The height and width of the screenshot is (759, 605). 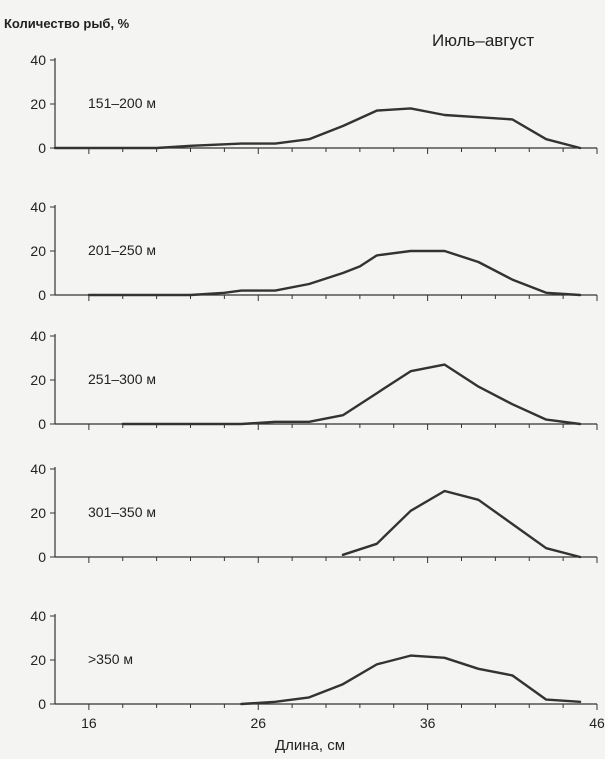 I want to click on y-axis-label: Количество рыб, %, so click(x=67, y=23).